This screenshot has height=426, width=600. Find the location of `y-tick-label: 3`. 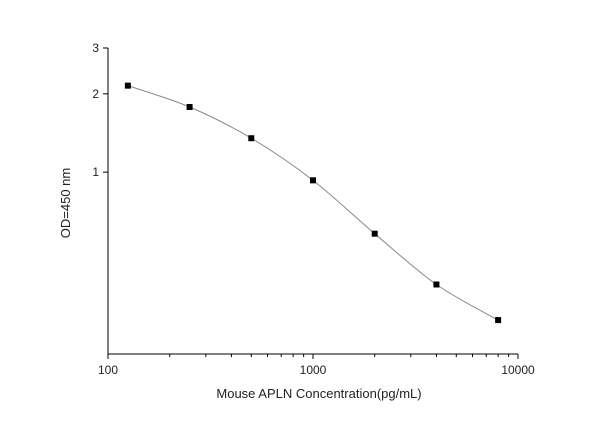

y-tick-label: 3 is located at coordinates (95, 48).